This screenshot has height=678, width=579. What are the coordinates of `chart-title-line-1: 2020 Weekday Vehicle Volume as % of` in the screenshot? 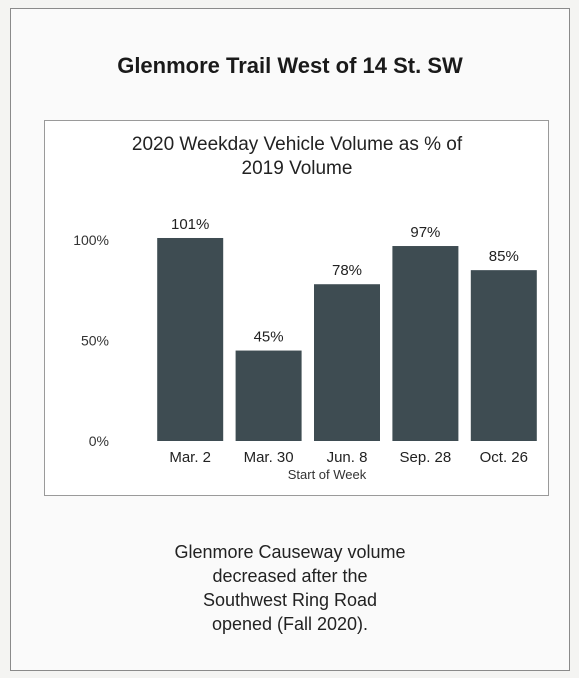 It's located at (297, 144).